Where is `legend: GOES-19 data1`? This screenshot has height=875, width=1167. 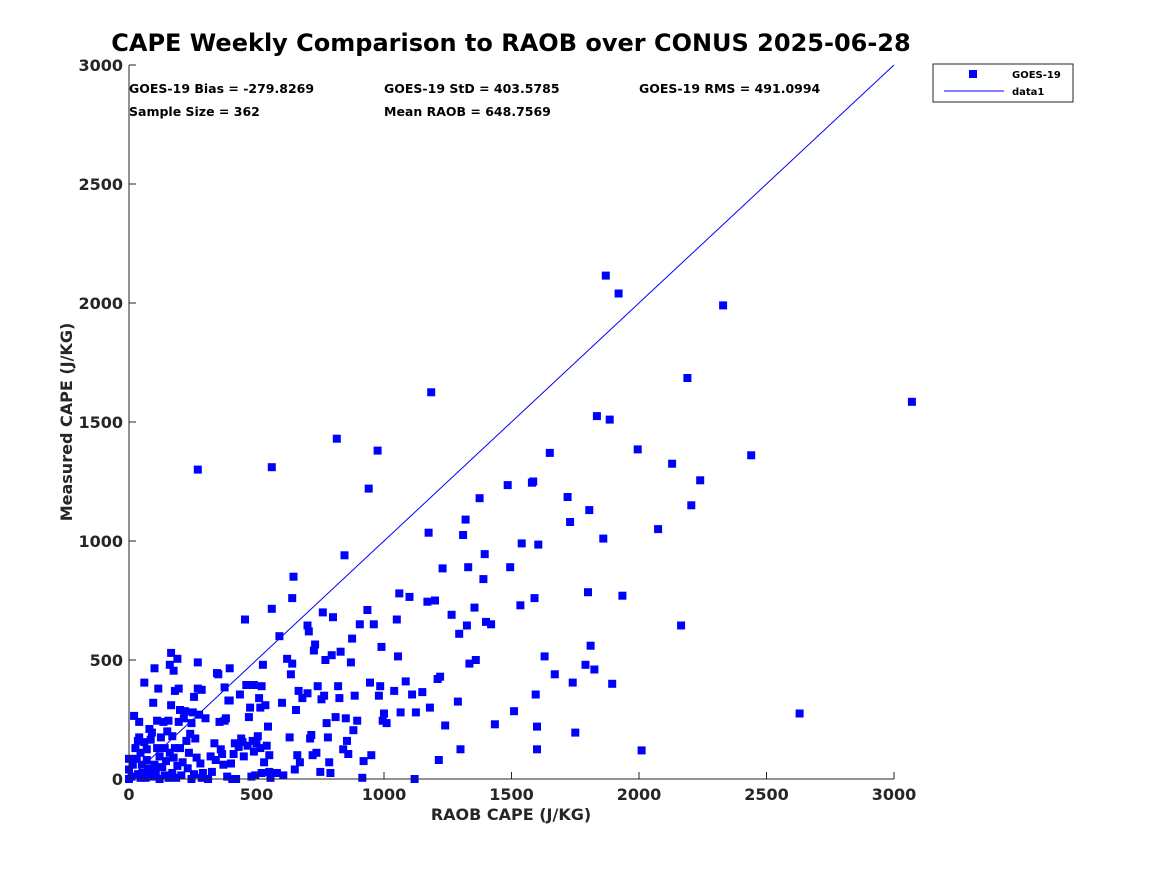 legend: GOES-19 data1 is located at coordinates (1003, 83).